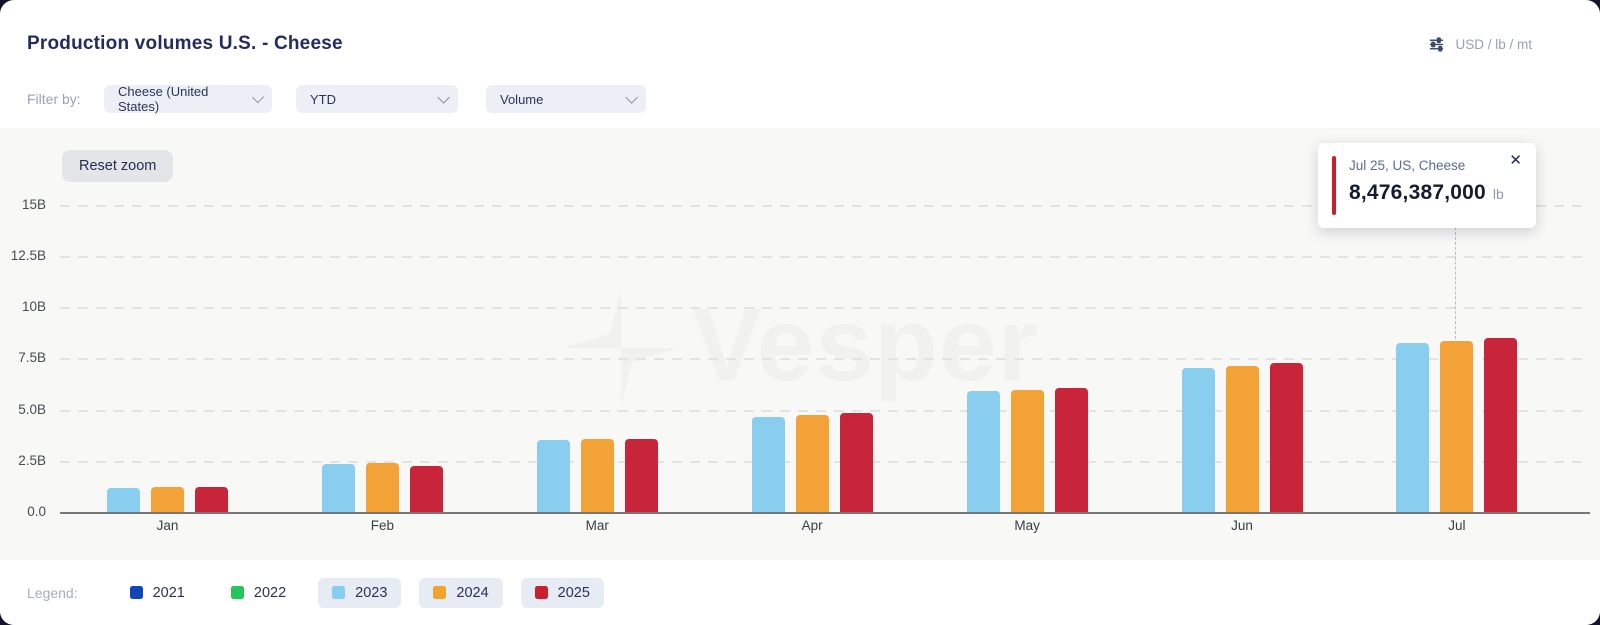 Image resolution: width=1600 pixels, height=625 pixels. Describe the element at coordinates (1242, 525) in the screenshot. I see `x-axis-tick-label: Jun` at that location.